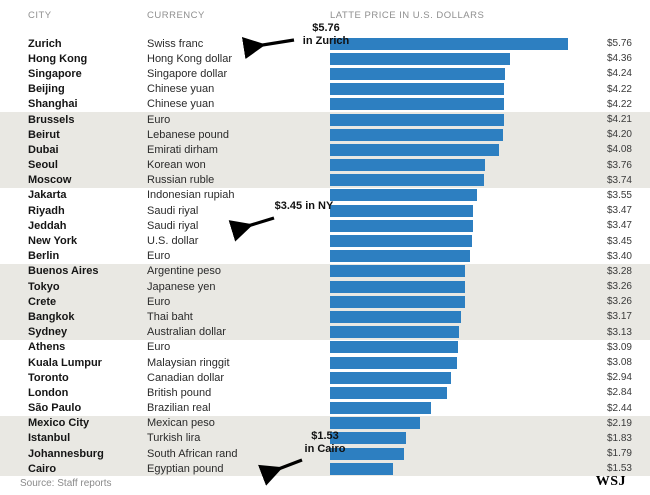  What do you see at coordinates (619, 59) in the screenshot?
I see `price-label: $4.36` at bounding box center [619, 59].